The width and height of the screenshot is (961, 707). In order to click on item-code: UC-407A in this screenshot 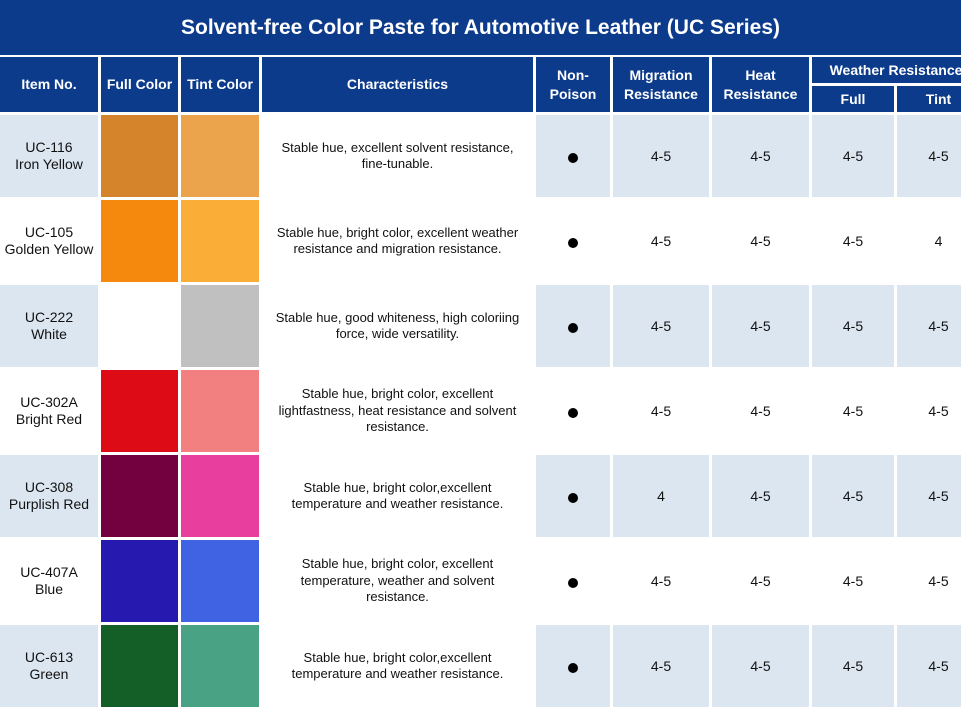, I will do `click(49, 572)`.